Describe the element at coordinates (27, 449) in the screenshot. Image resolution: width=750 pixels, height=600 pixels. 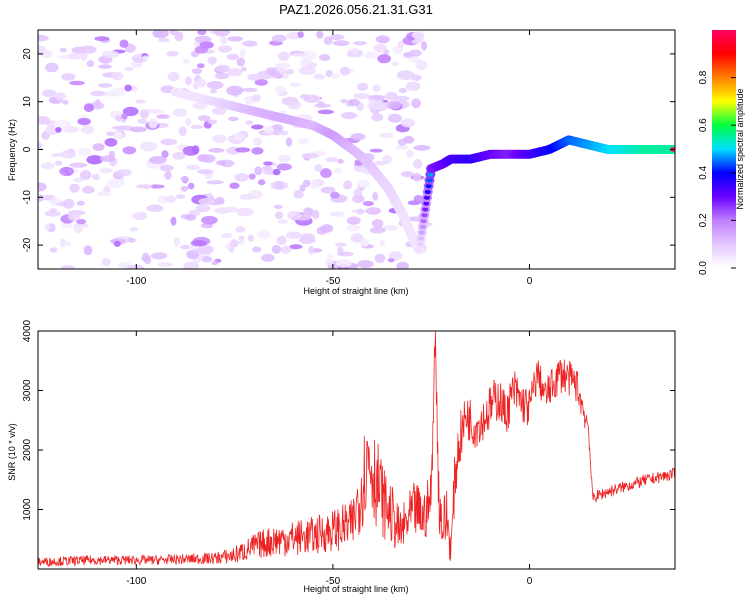
I see `snr-y-tick-label: 2000` at that location.